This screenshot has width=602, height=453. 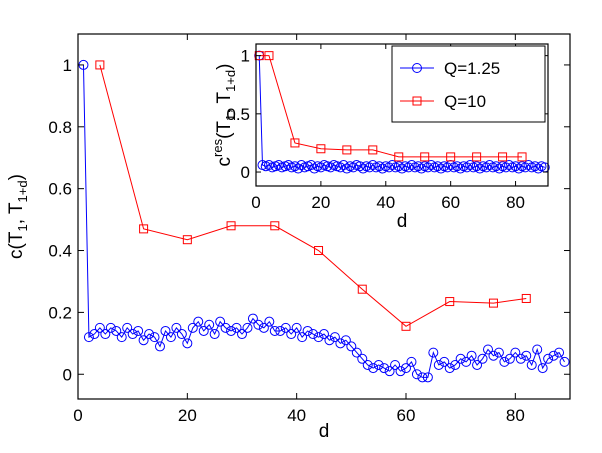 I want to click on main-xtick-label: 60, so click(x=406, y=415).